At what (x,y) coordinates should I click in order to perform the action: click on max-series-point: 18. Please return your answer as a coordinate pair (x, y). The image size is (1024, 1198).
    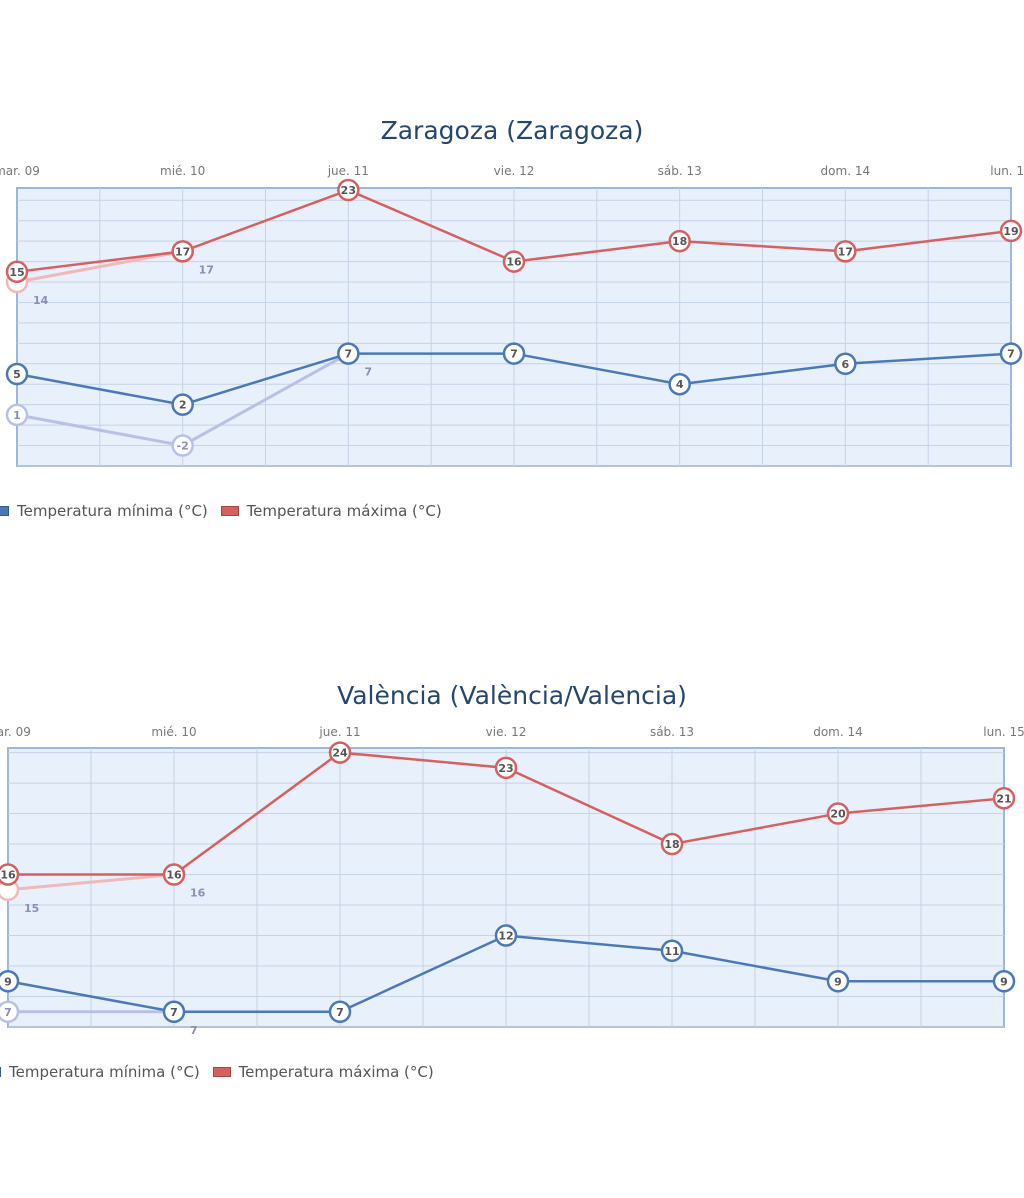
    Looking at the image, I should click on (672, 844).